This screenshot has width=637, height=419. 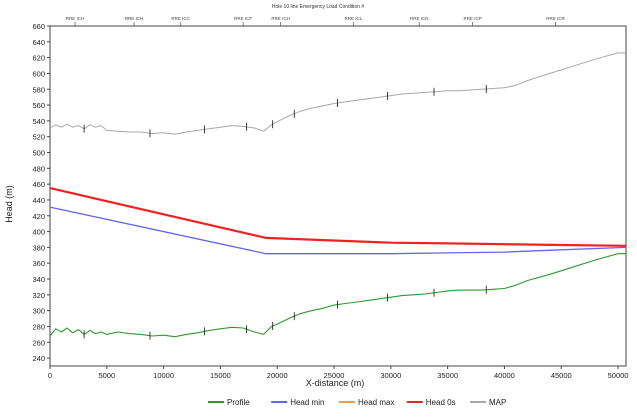 I want to click on y-tick-label: 520, so click(x=38, y=137).